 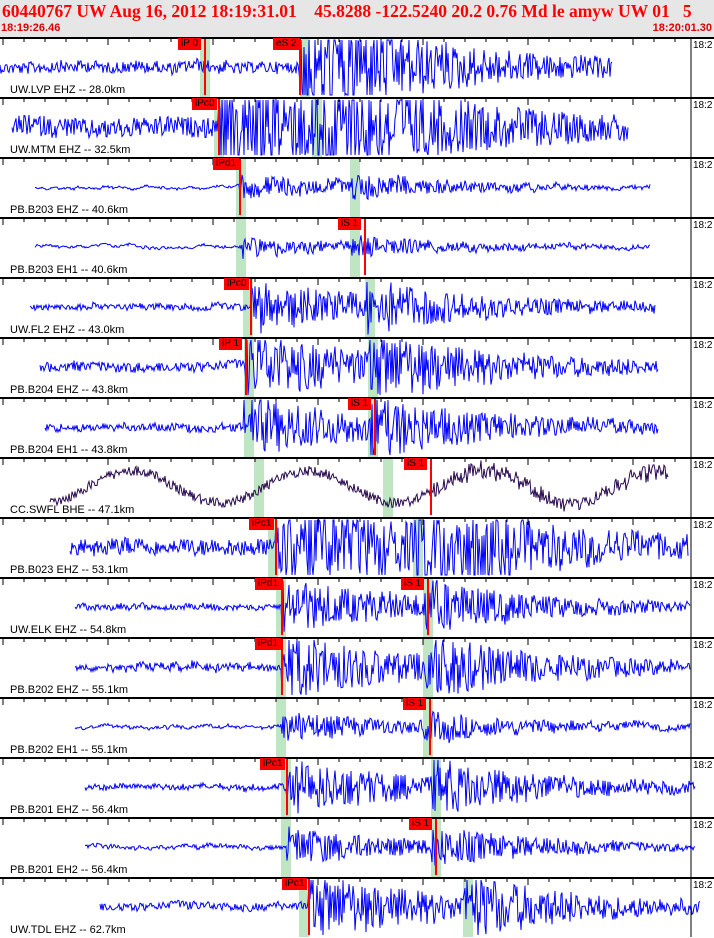 I want to click on channel-label: PB.B204 EH1 -- 43.8km, so click(x=69, y=450).